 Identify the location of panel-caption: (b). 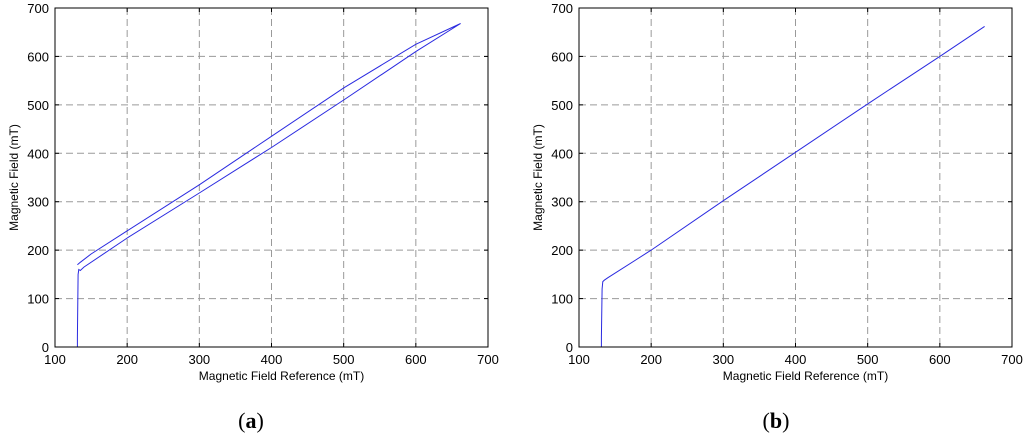
(776, 420).